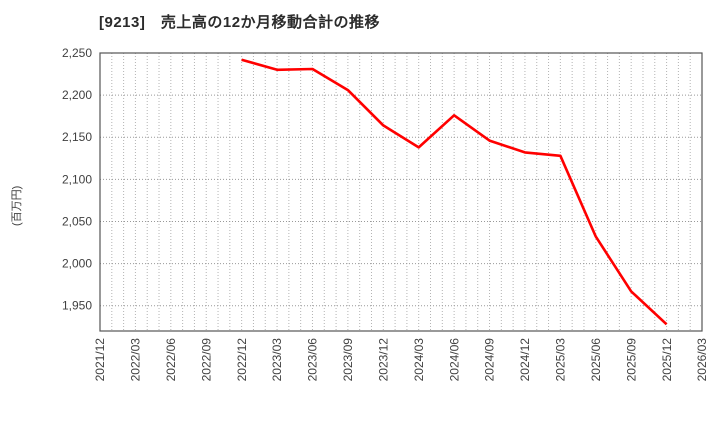 Image resolution: width=720 pixels, height=440 pixels. I want to click on x-tick-label: 2024/03, so click(419, 360).